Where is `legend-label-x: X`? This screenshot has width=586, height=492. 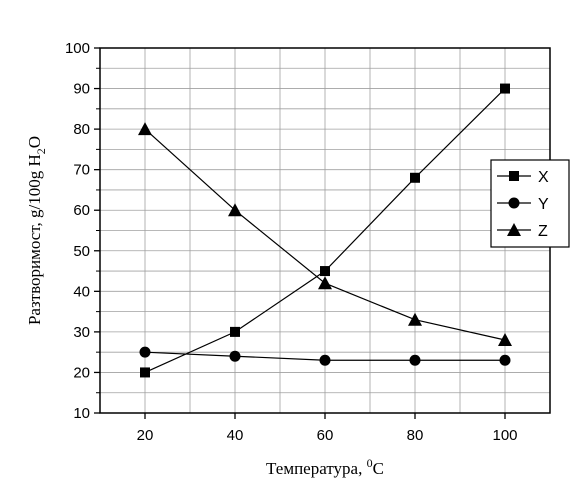 legend-label-x: X is located at coordinates (543, 177).